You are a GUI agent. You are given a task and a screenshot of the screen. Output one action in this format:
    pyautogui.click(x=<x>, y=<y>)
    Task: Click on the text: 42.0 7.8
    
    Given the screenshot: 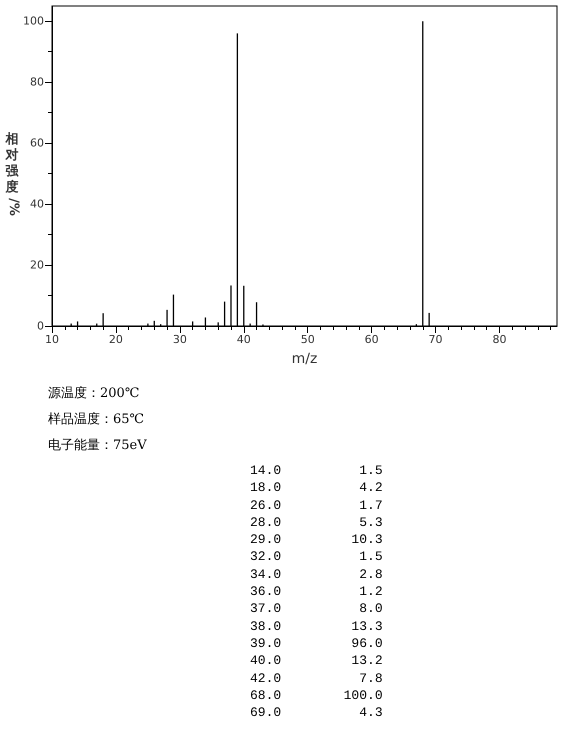 What is the action you would take?
    pyautogui.click(x=316, y=678)
    